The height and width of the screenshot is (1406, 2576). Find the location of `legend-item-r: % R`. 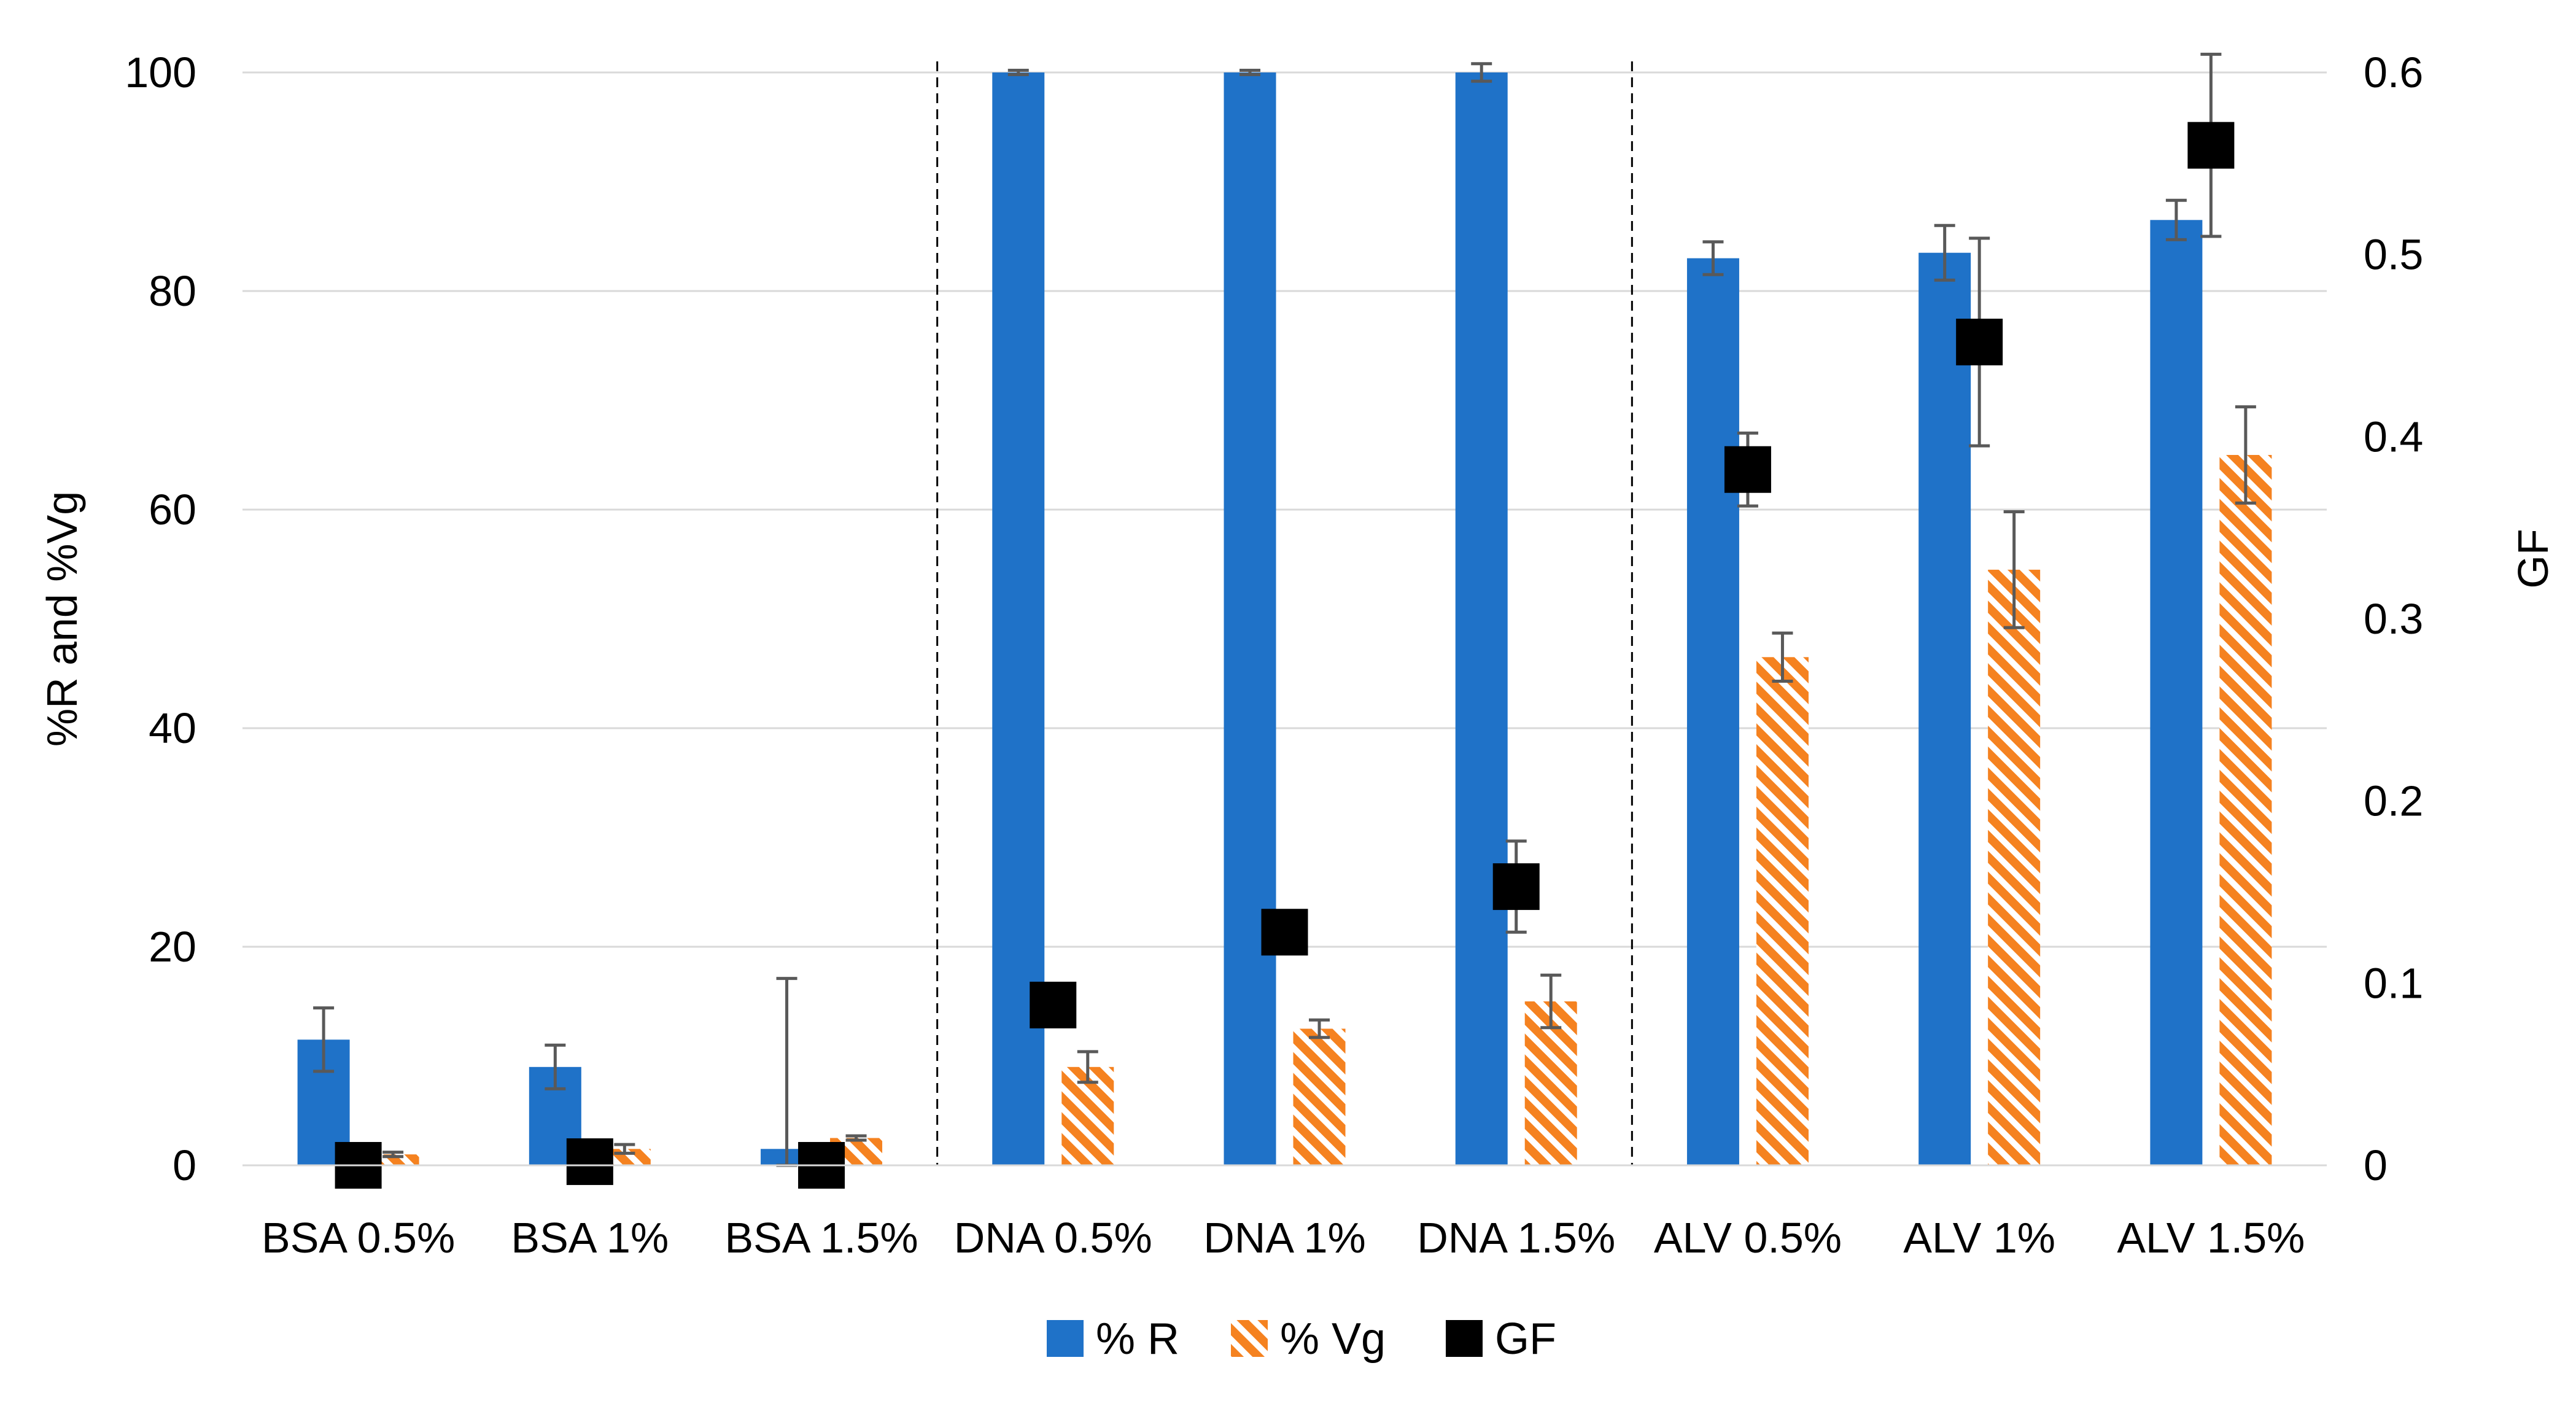

legend-item-r: % R is located at coordinates (1113, 1339).